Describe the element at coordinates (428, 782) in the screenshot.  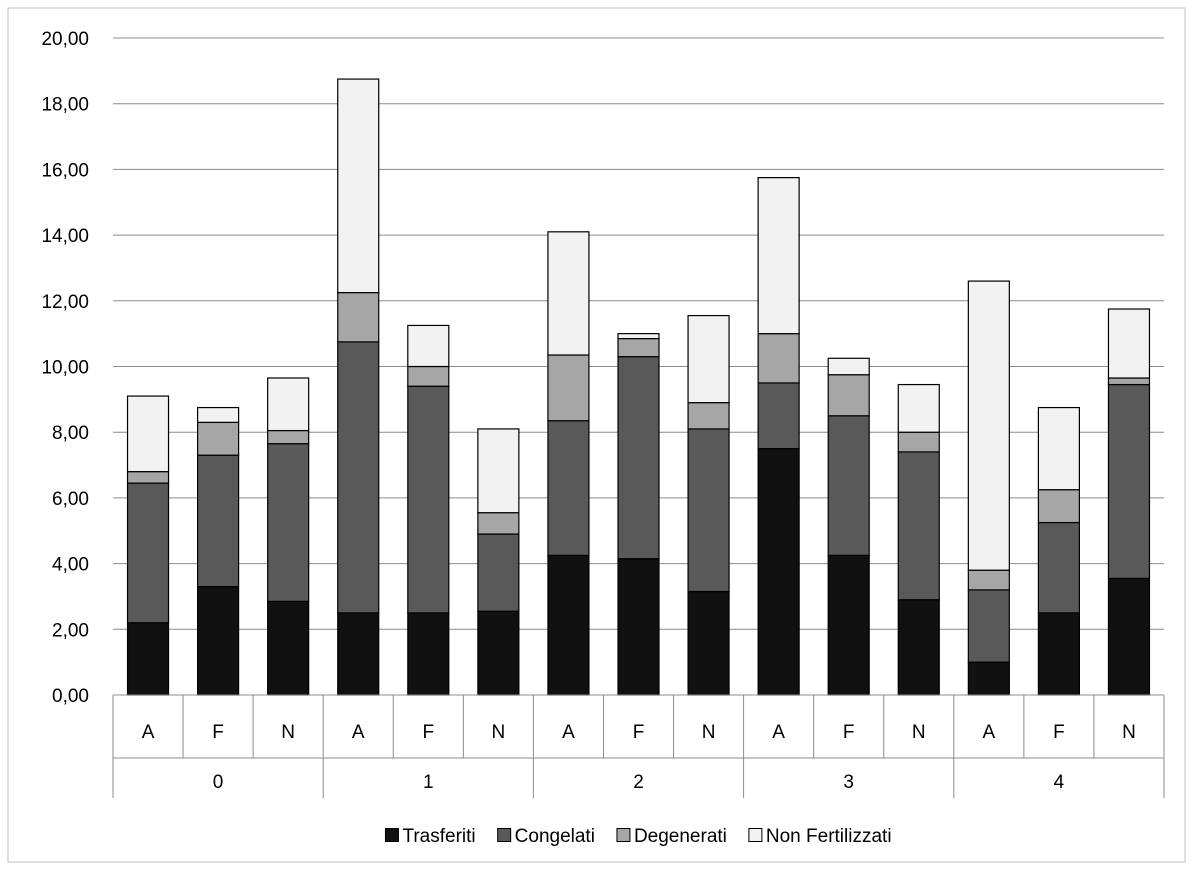
I see `x-group-label: 1` at that location.